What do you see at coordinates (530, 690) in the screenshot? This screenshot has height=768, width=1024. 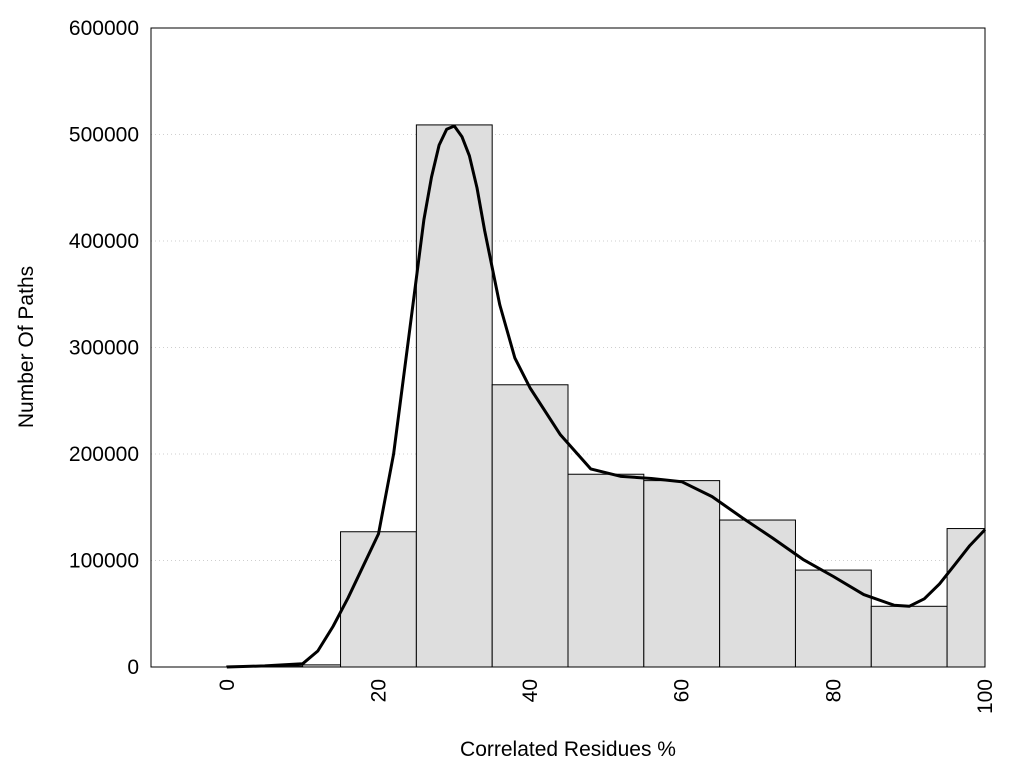 I see `x-tick-label: 40` at bounding box center [530, 690].